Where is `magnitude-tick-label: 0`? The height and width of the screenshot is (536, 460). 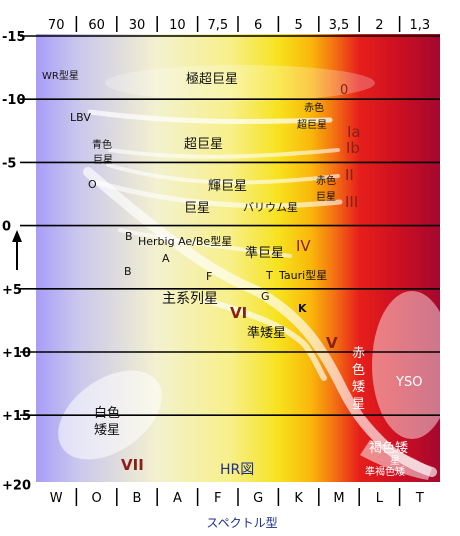 magnitude-tick-label: 0 is located at coordinates (6, 227).